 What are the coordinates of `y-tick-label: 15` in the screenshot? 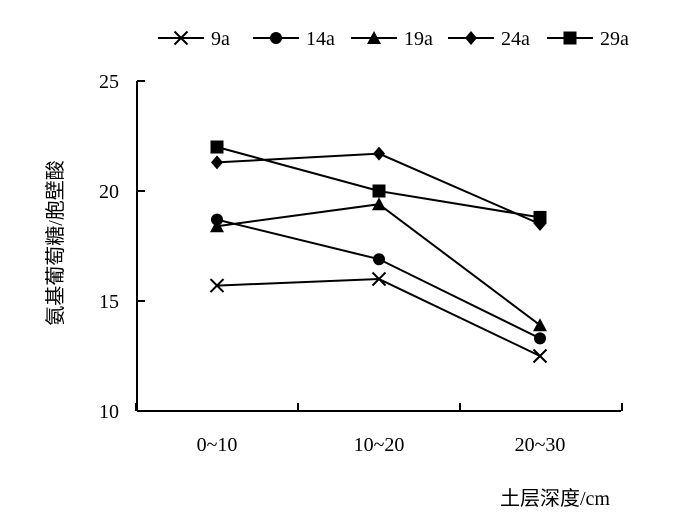 It's located at (109, 302).